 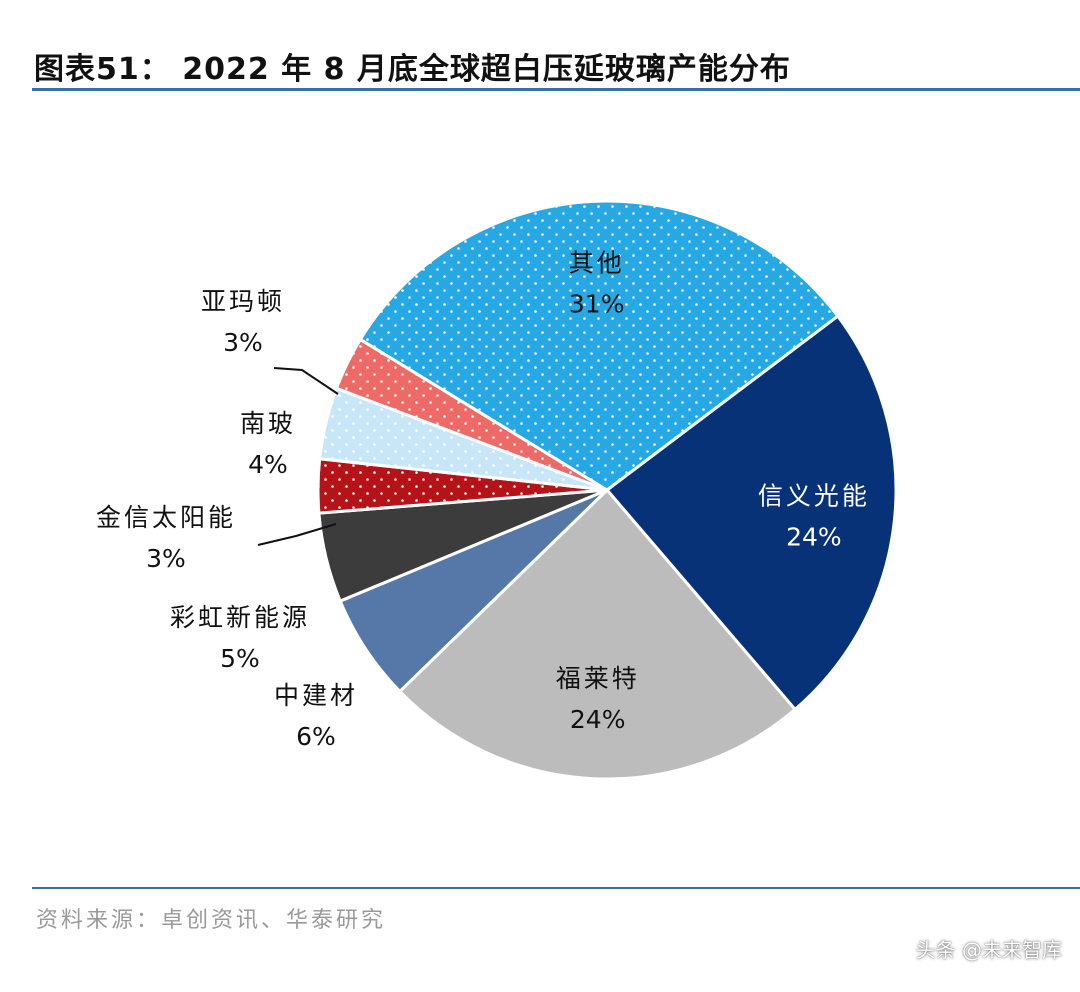 What do you see at coordinates (598, 678) in the screenshot?
I see `slice-name-label: 福莱特` at bounding box center [598, 678].